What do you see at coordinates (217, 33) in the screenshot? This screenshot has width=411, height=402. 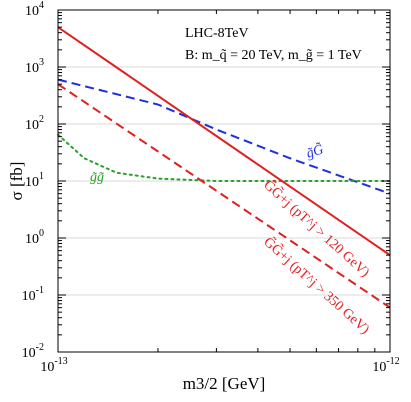 I see `energy-label: LHC-8TeV` at bounding box center [217, 33].